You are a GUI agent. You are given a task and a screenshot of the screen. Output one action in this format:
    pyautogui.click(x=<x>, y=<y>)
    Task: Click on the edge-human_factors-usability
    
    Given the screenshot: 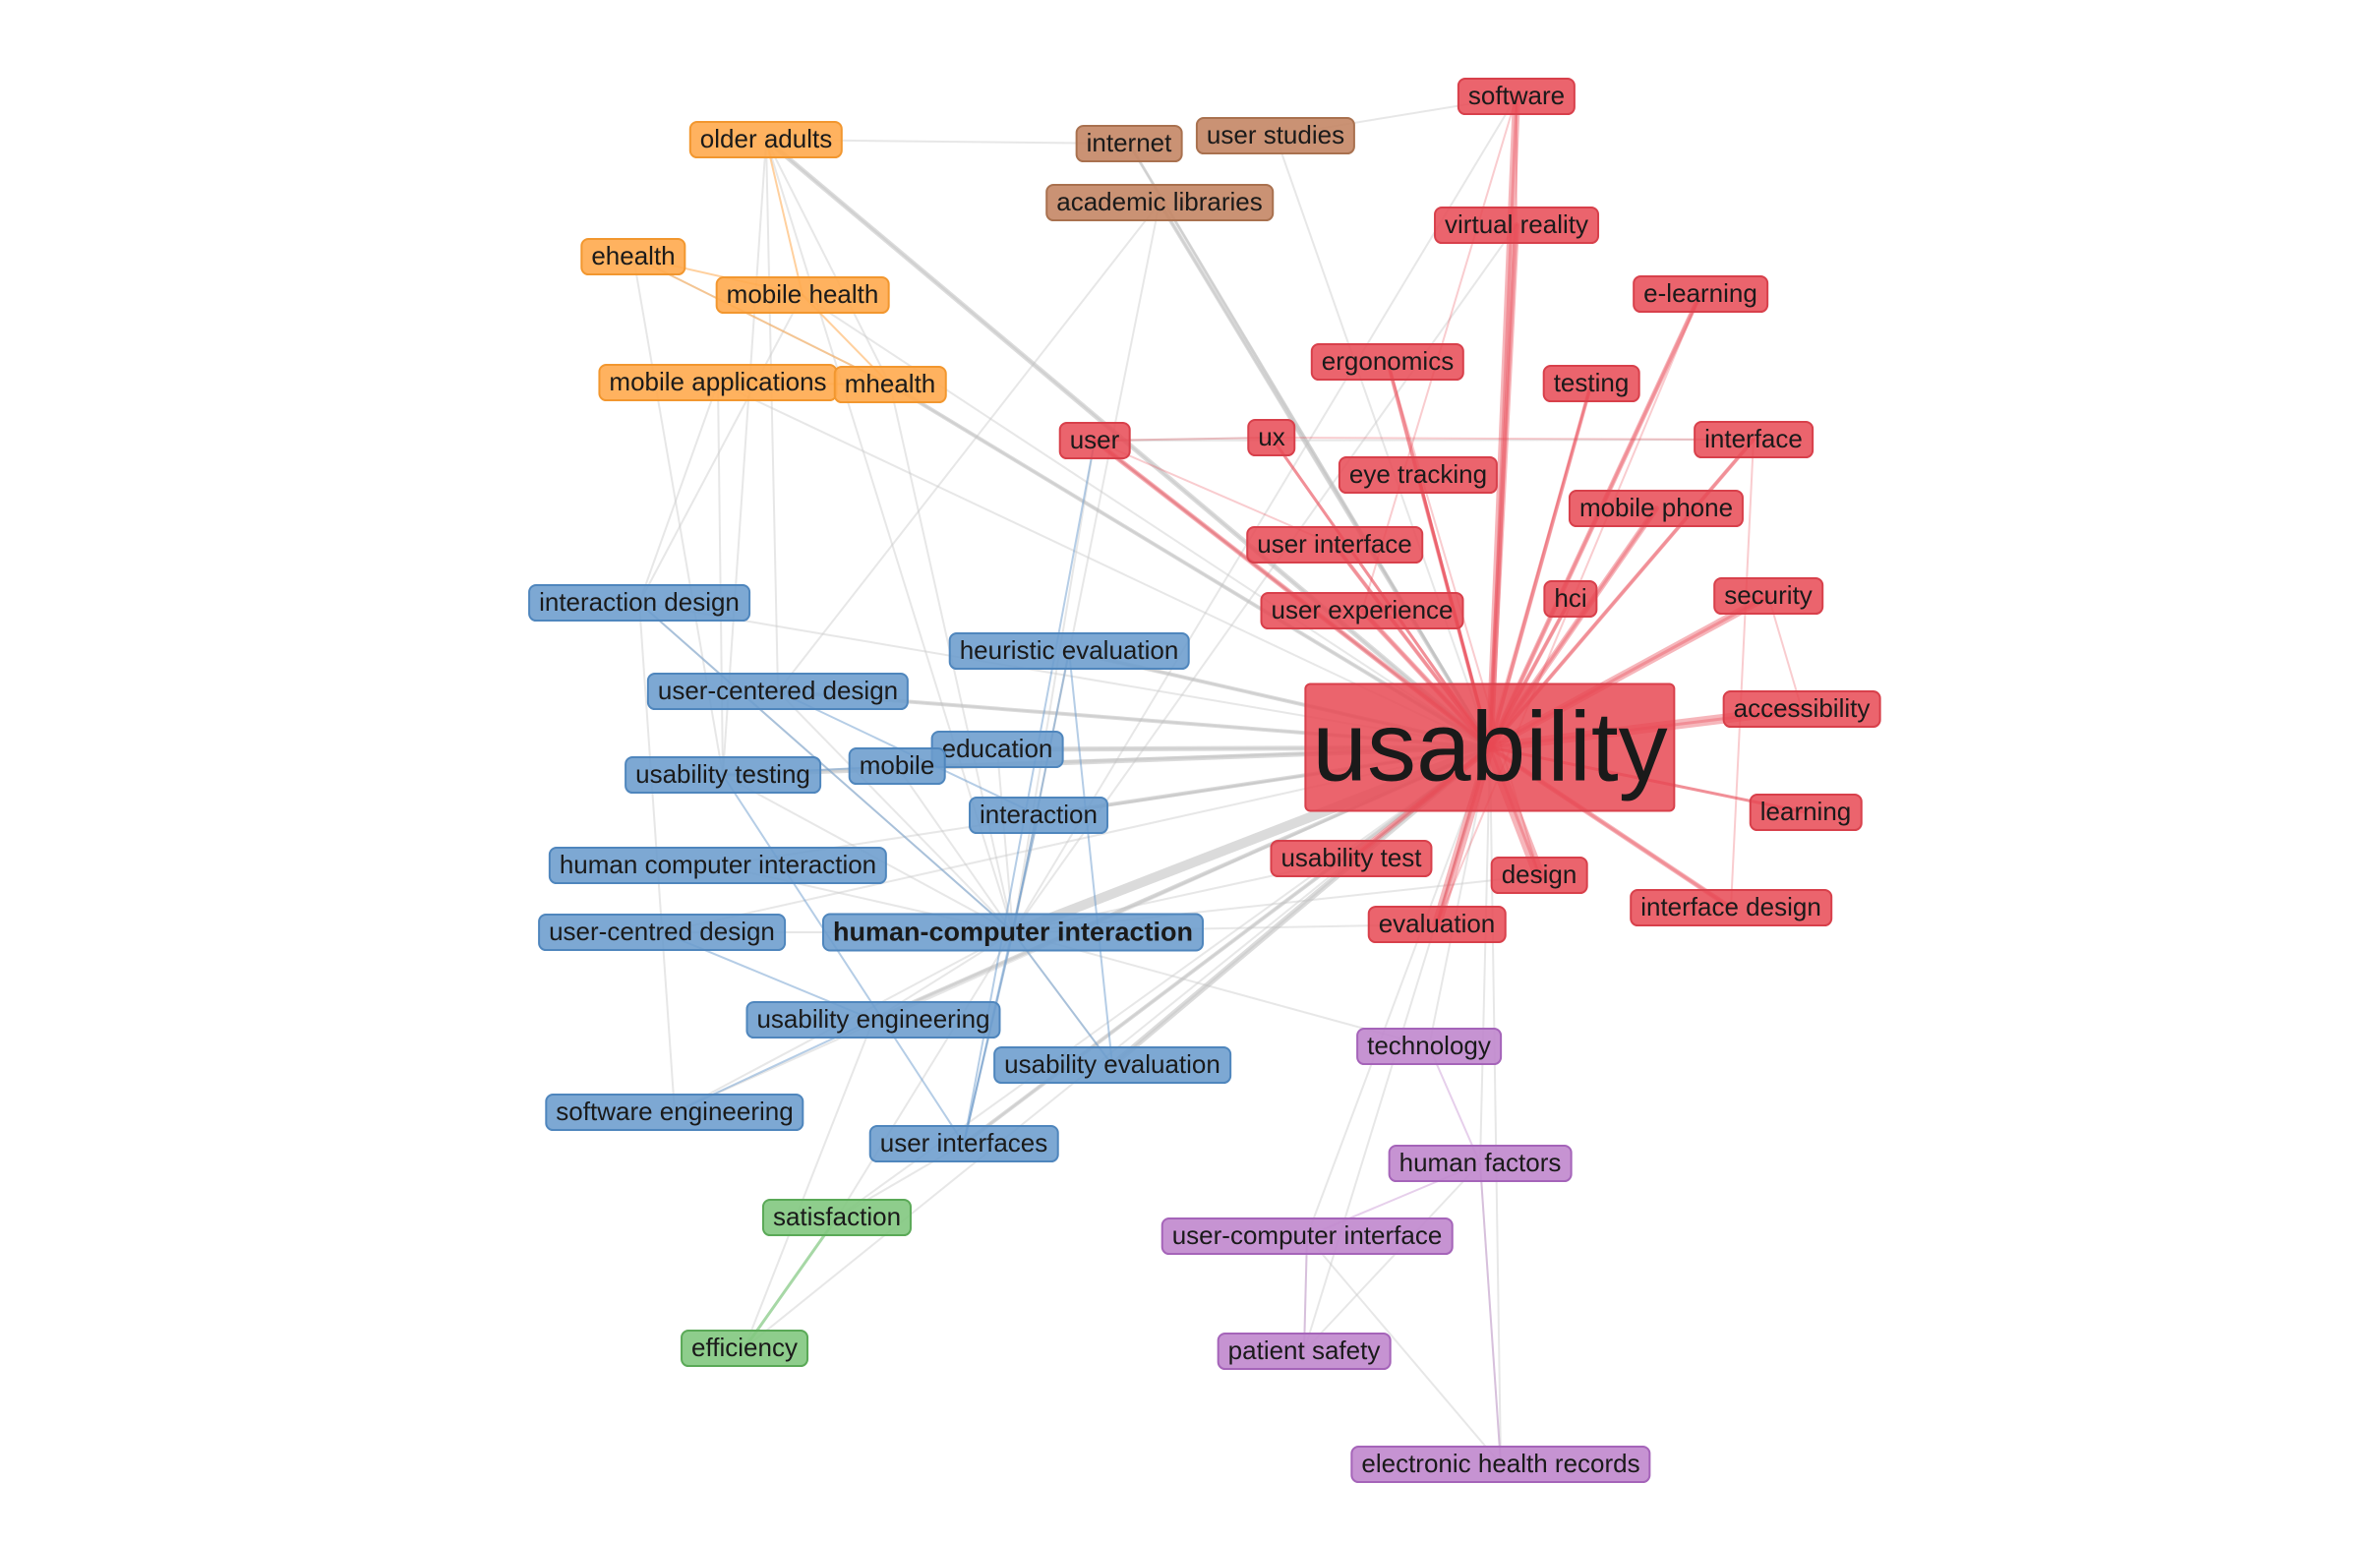 What is the action you would take?
    pyautogui.click(x=1485, y=955)
    